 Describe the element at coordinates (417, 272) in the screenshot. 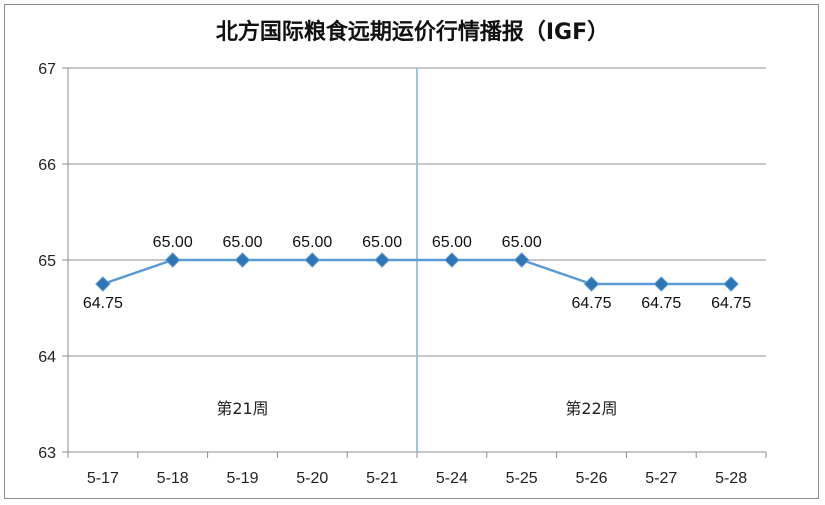

I see `series-line` at that location.